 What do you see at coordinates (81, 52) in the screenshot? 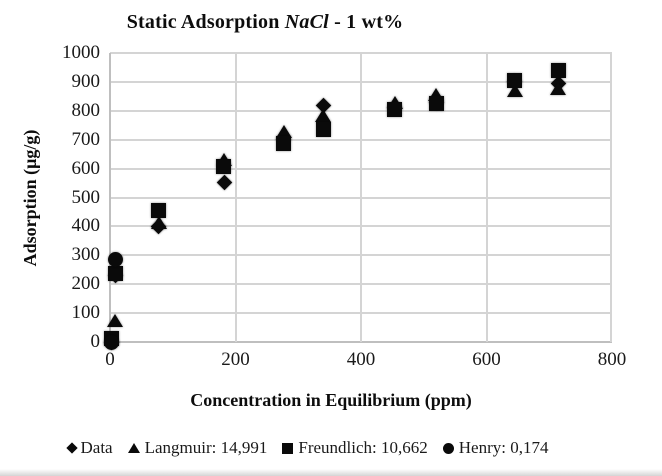
I see `y-tick-label: 1000` at bounding box center [81, 52].